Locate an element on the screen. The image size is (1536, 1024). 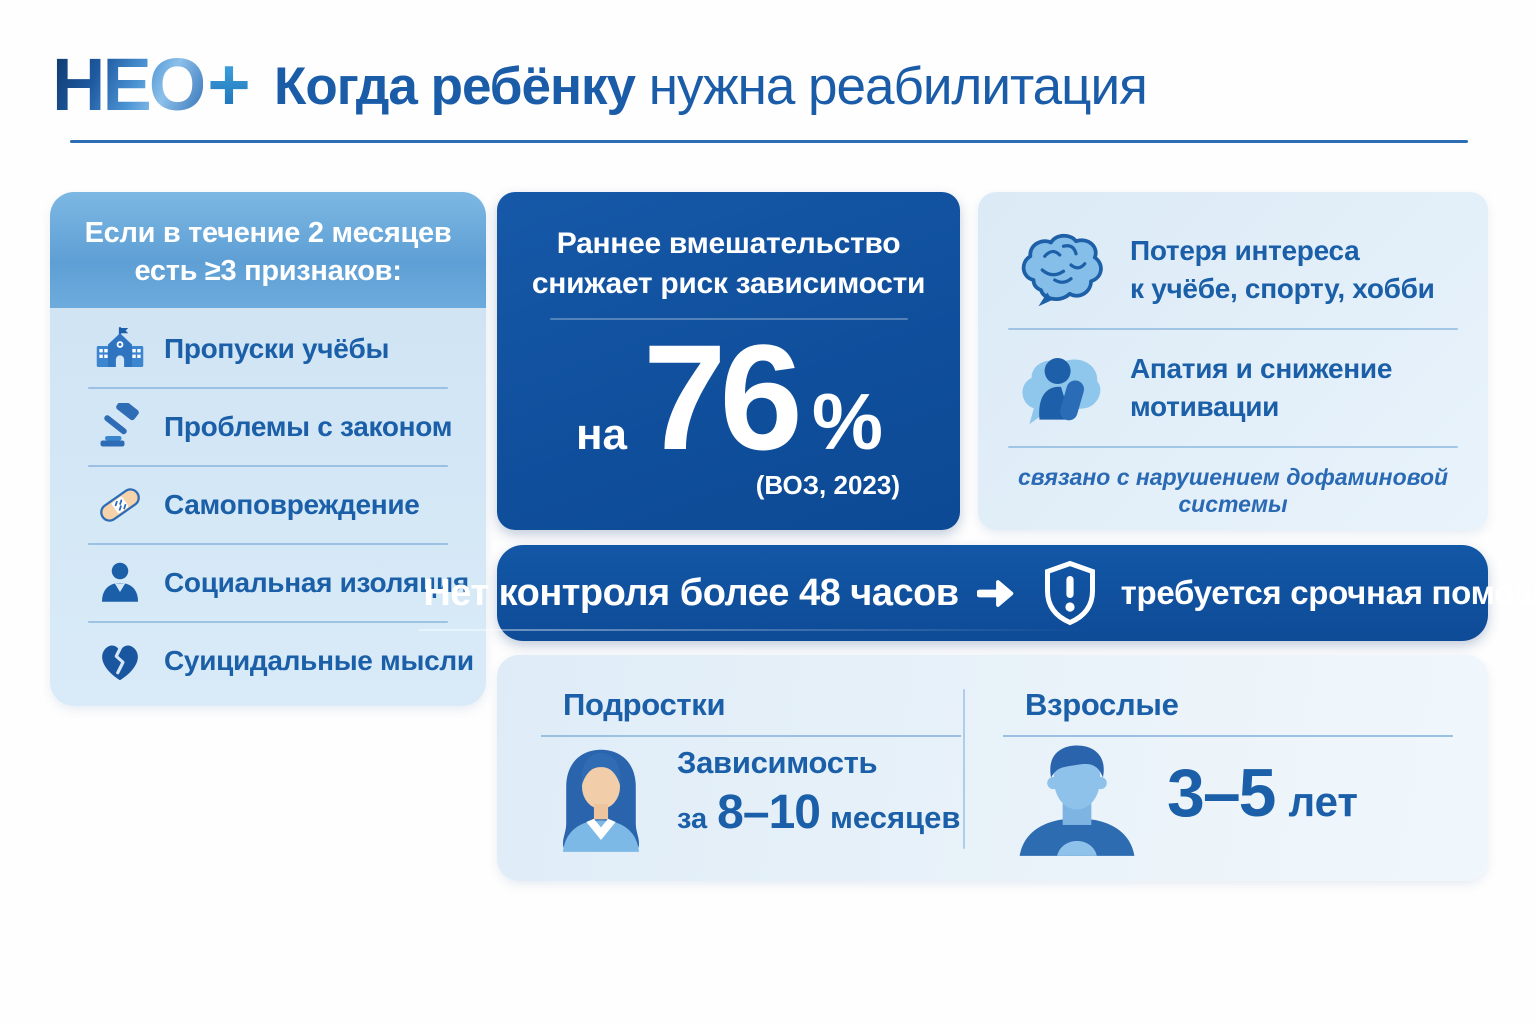
brain-icon is located at coordinates (1061, 270).